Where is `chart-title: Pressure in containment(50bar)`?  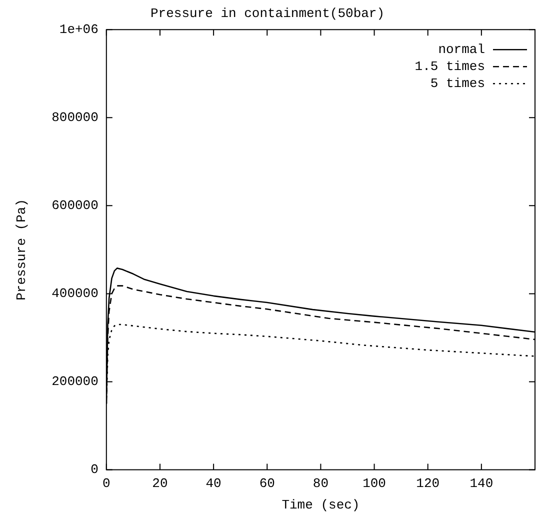 chart-title: Pressure in containment(50bar) is located at coordinates (267, 14).